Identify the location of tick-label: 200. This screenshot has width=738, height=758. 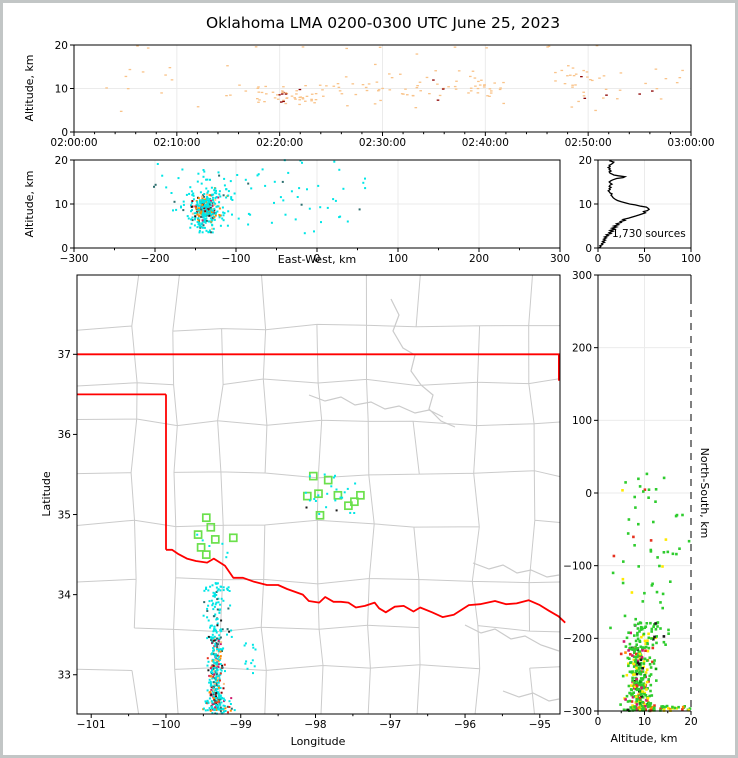
(582, 348).